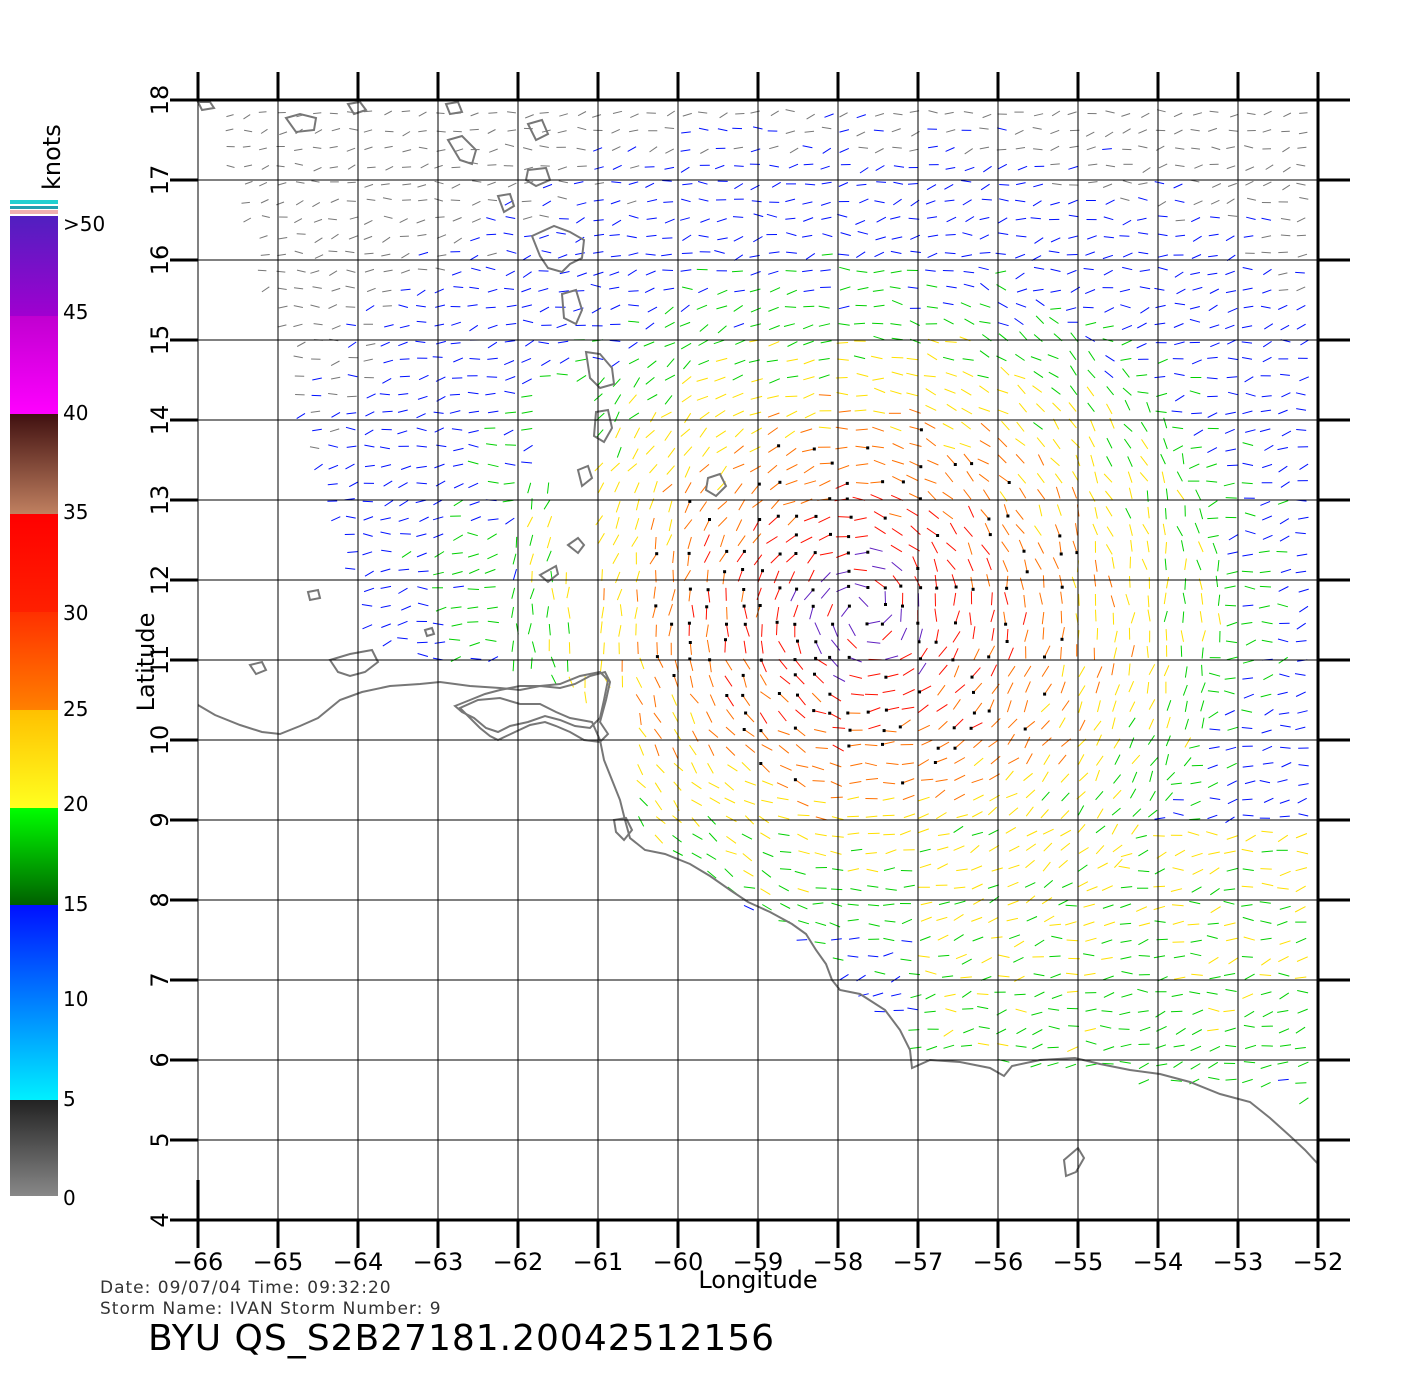 This screenshot has height=1400, width=1420. Describe the element at coordinates (1158, 1262) in the screenshot. I see `x-tick-label: −54` at that location.